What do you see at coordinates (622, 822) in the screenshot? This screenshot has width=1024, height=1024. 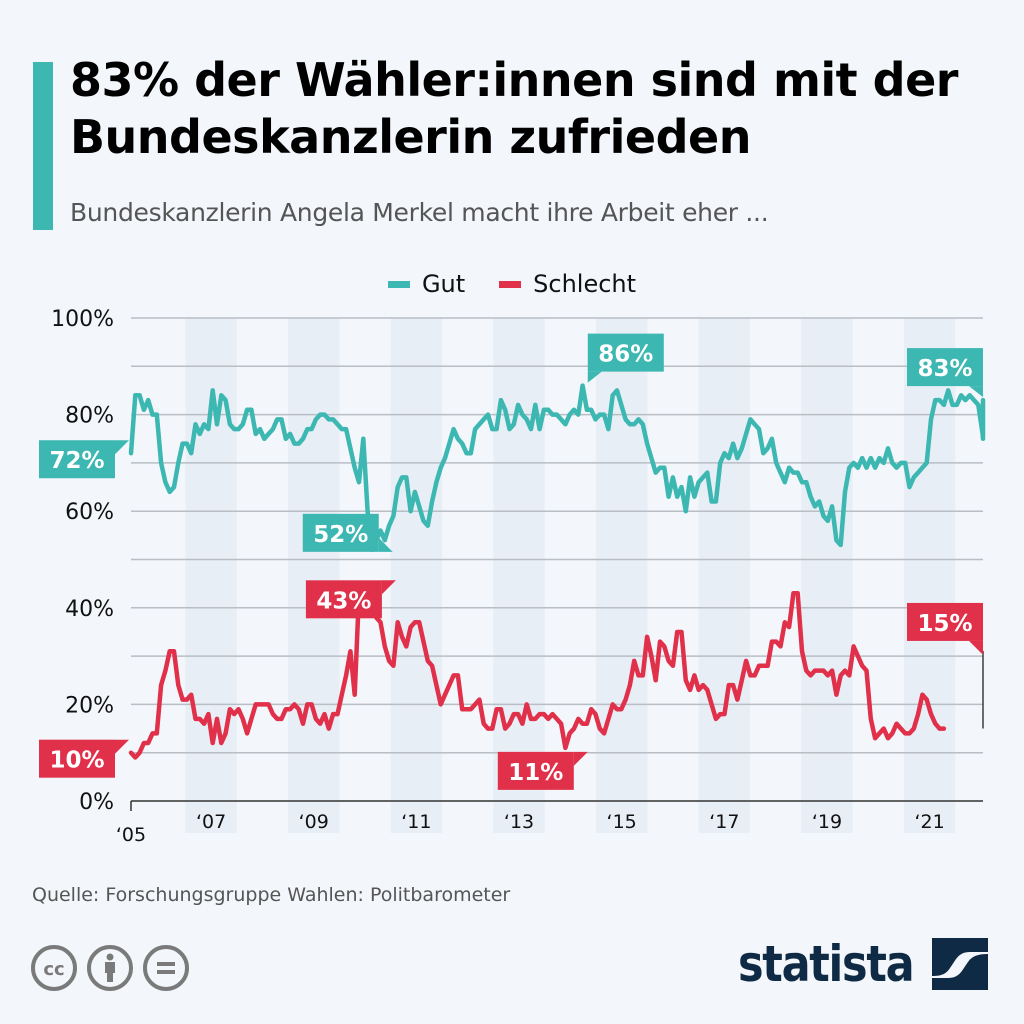 I see `x-tick-label: ‘15` at bounding box center [622, 822].